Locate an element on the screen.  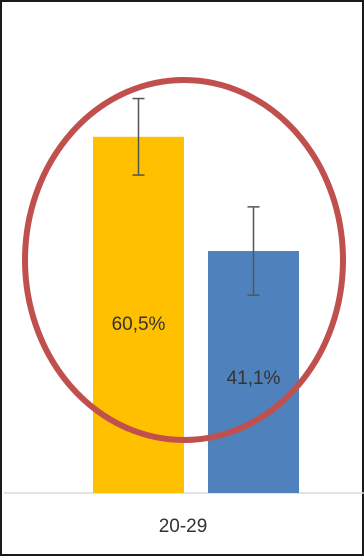
x-tick-label: 20-29 is located at coordinates (183, 526).